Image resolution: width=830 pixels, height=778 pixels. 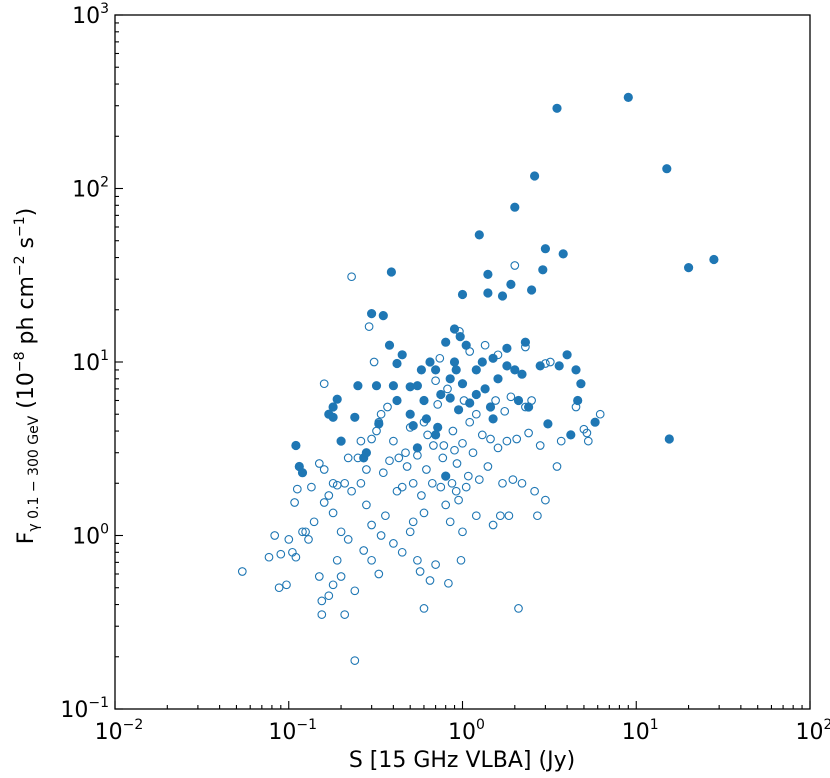 I want to click on x-tick-label: 101, so click(x=640, y=731).